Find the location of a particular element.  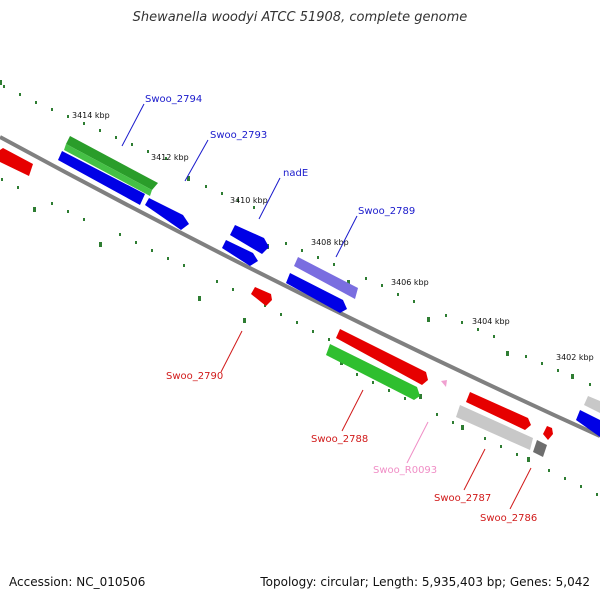

gene-label: Swoo_2789 is located at coordinates (386, 211).